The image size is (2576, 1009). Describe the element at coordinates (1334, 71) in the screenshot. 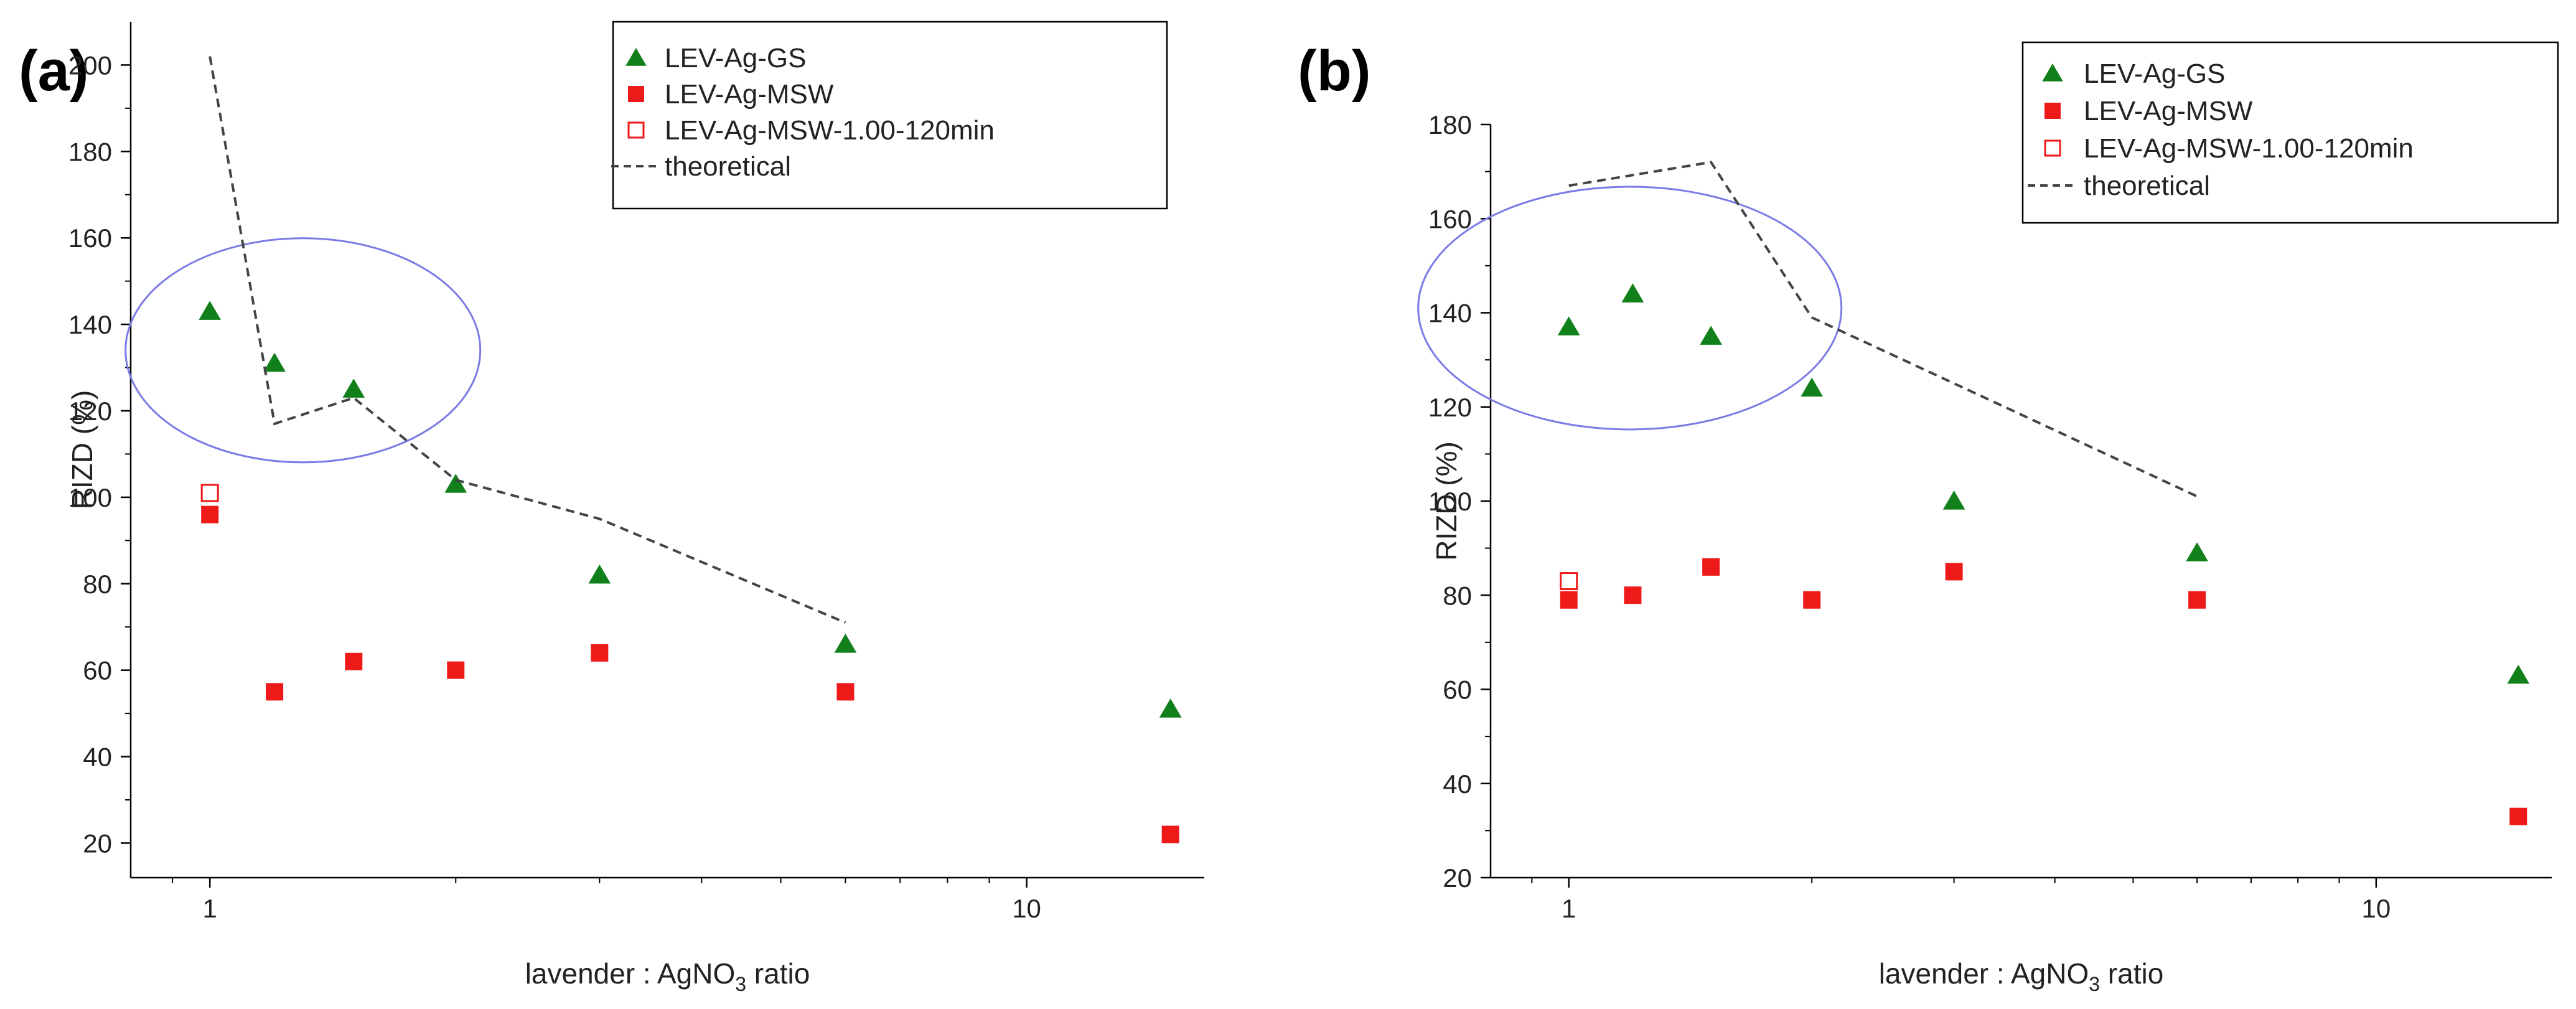

I see `panel-label: (b)` at that location.